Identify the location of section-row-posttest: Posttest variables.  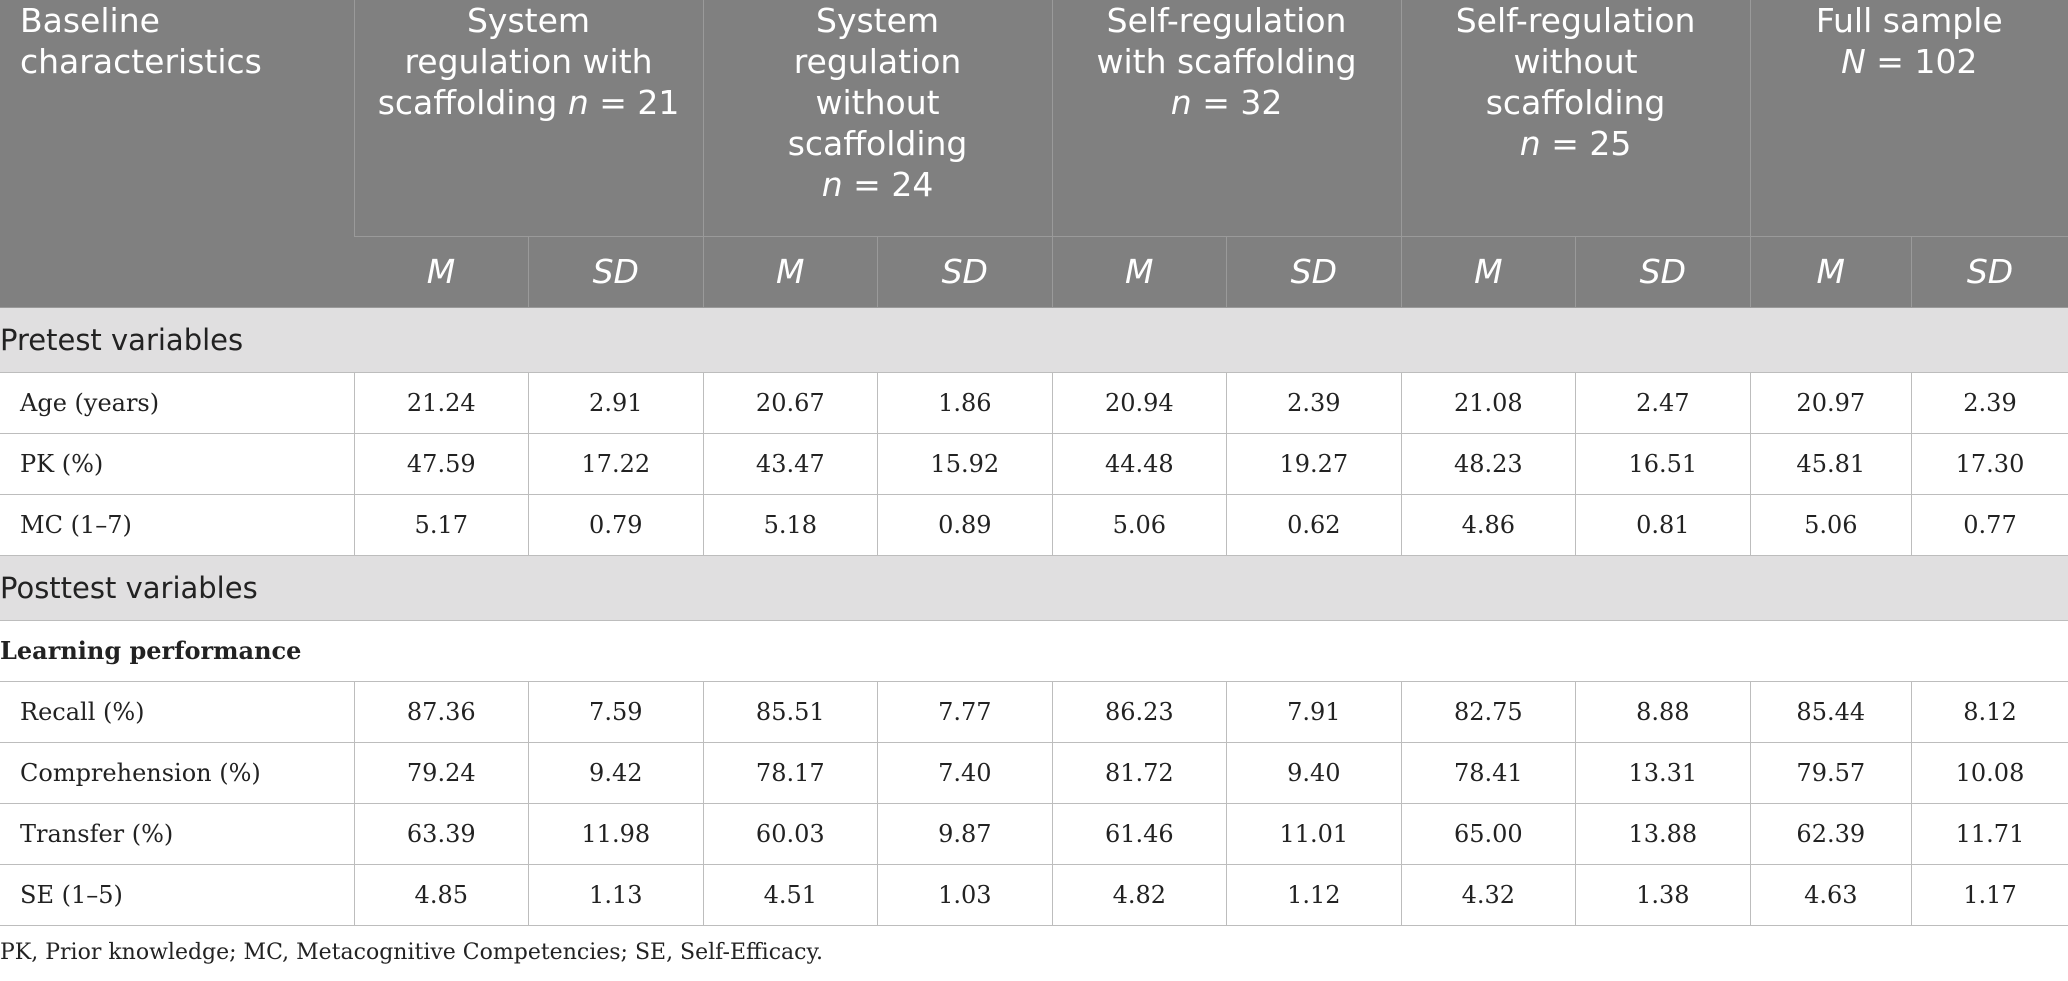
(1034, 587).